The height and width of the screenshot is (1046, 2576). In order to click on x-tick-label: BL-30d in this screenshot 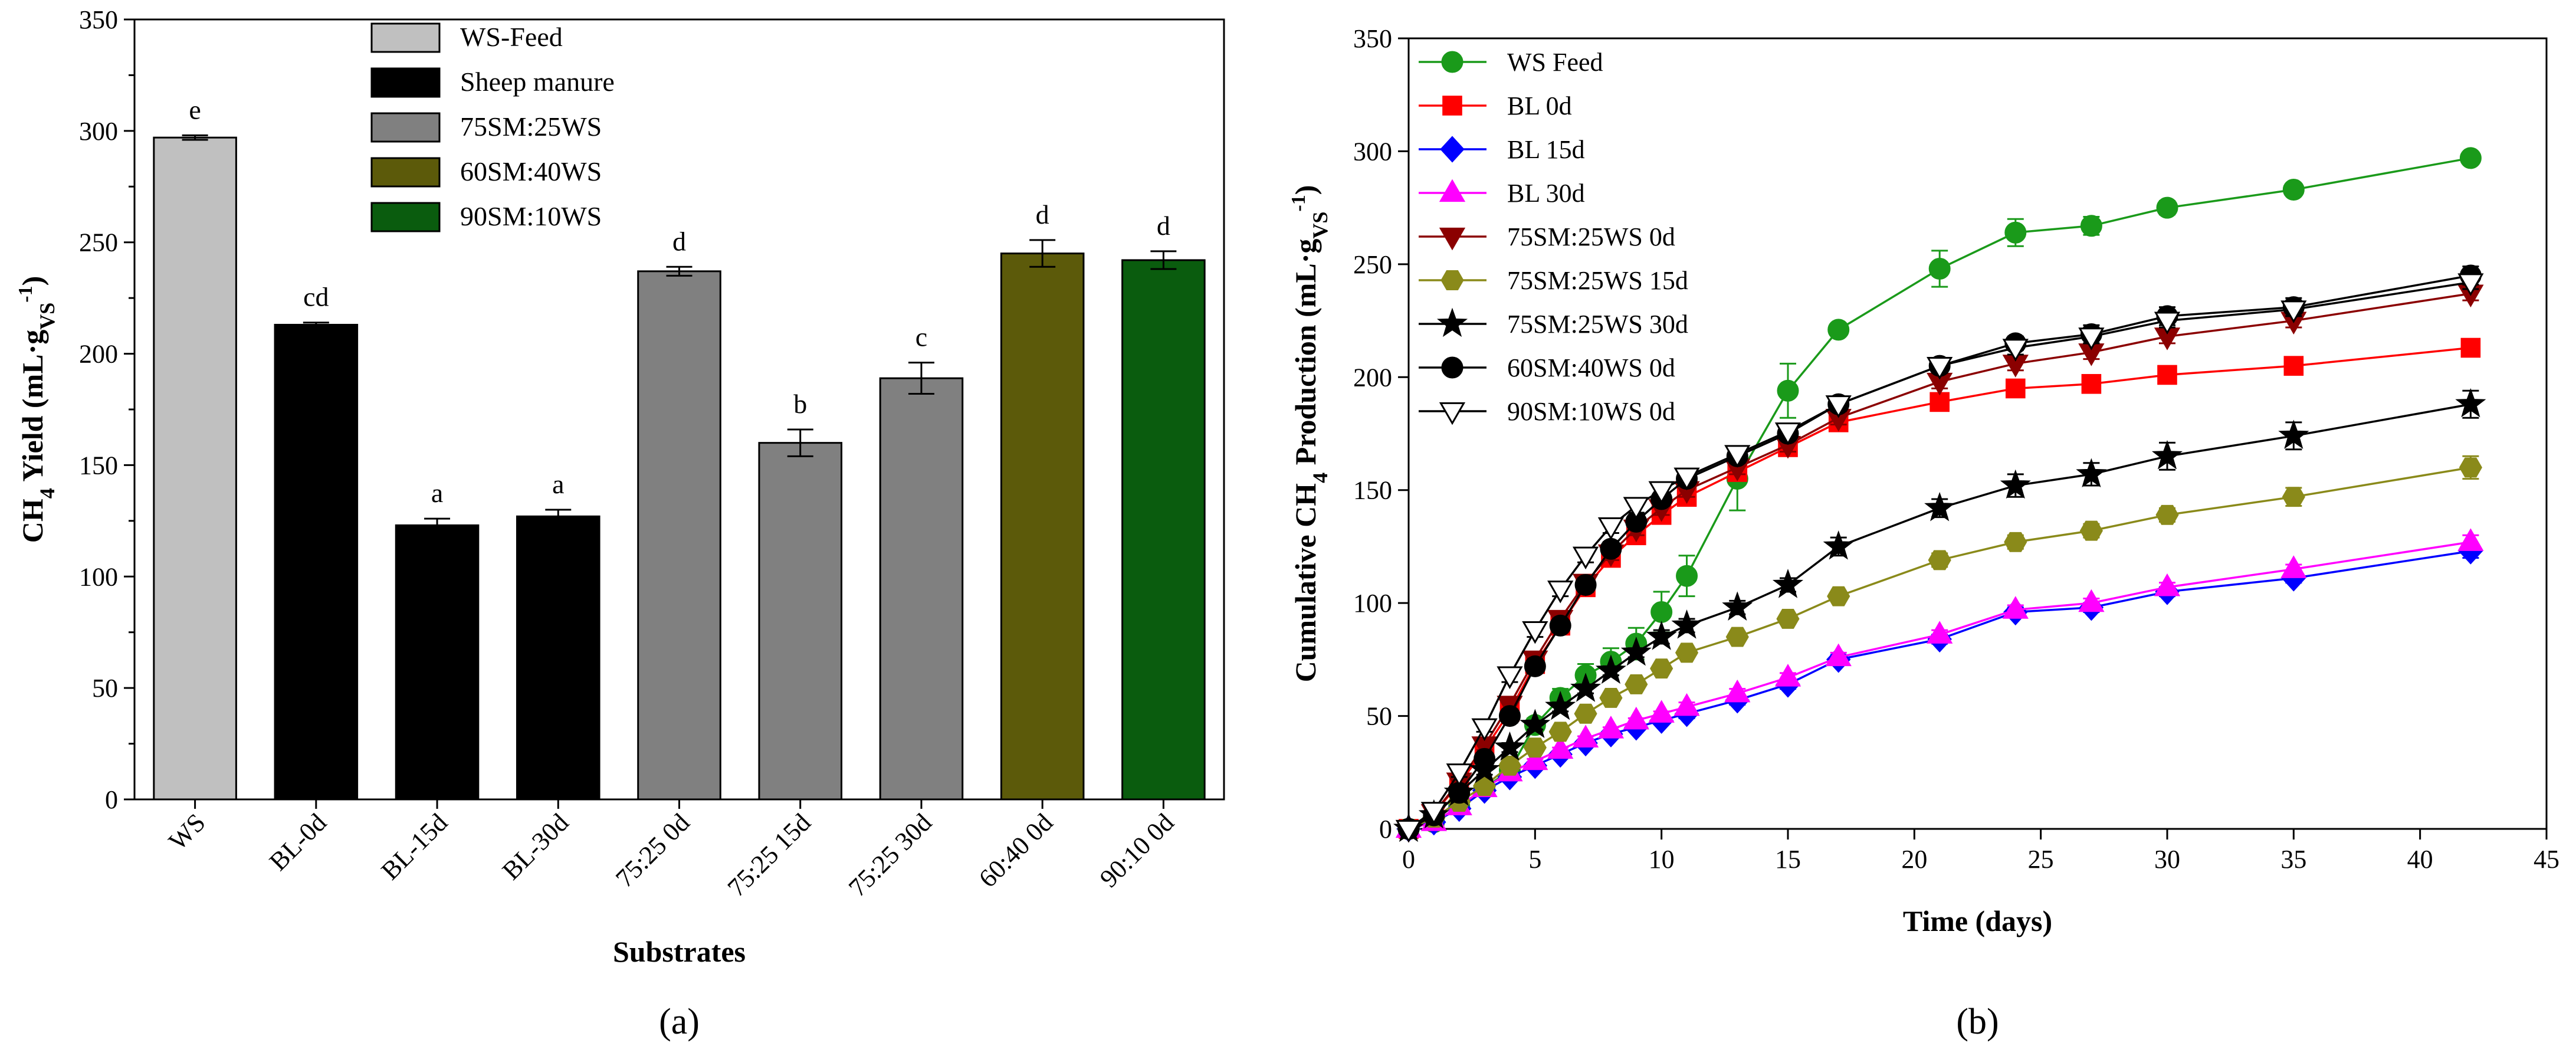, I will do `click(535, 847)`.